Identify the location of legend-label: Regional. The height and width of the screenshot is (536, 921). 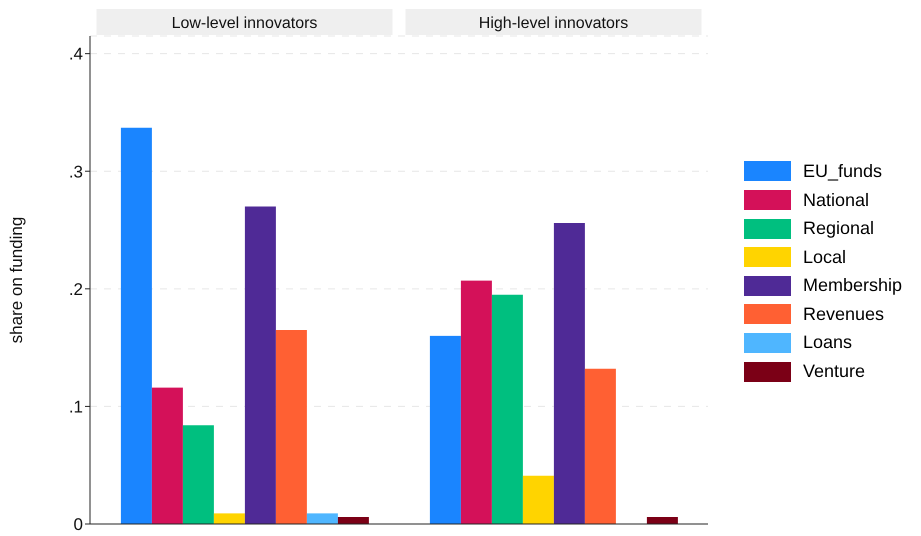
(838, 229).